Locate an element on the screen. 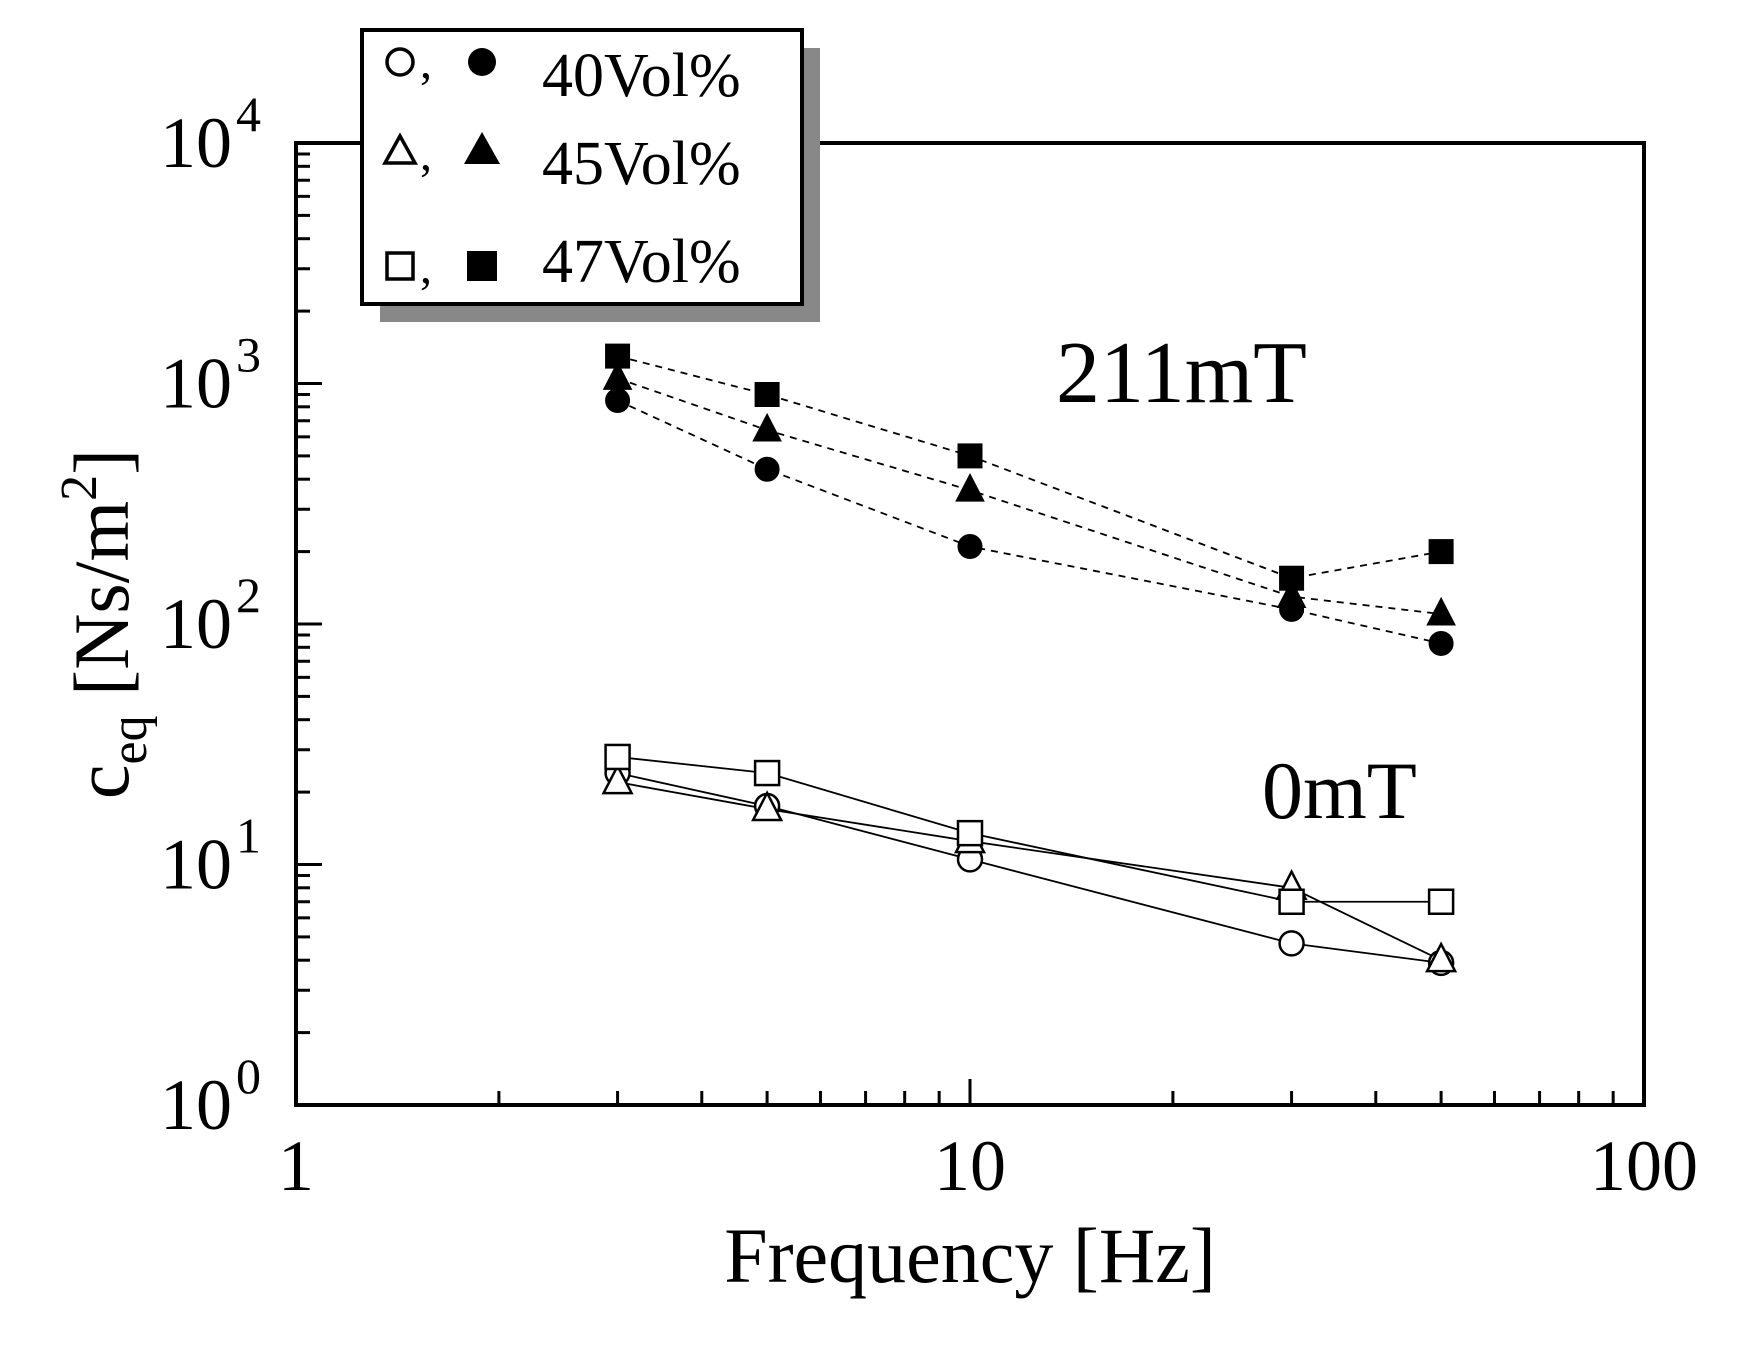 Image resolution: width=1754 pixels, height=1350 pixels. legend: , 40Vol% , 45Vol% , 47Vol% is located at coordinates (590, 175).